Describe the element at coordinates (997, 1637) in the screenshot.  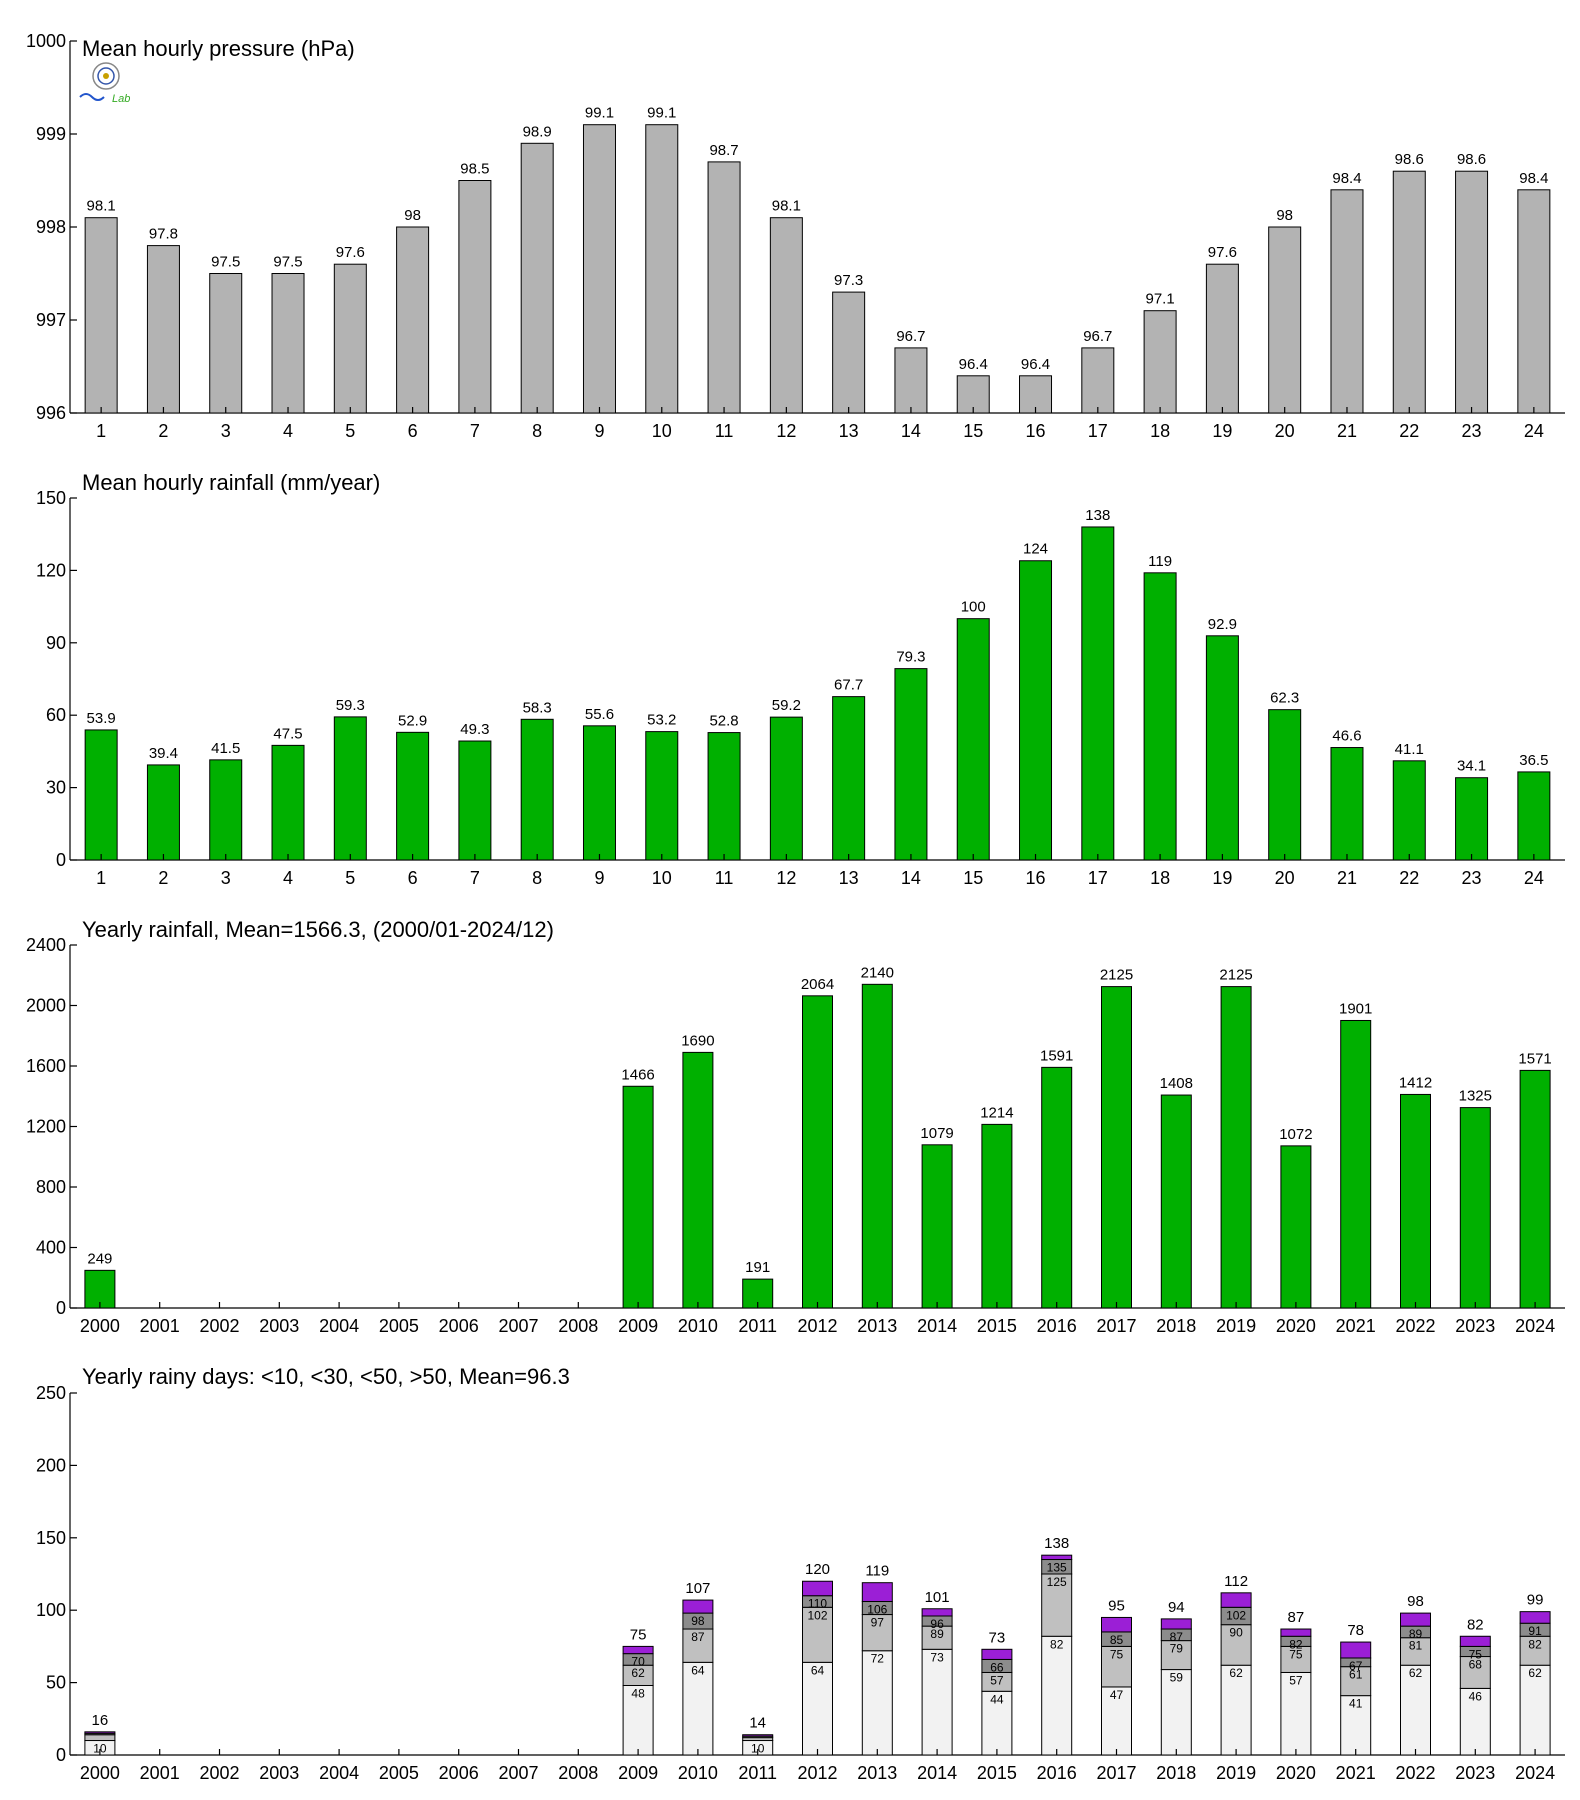
I see `data-label: 73` at that location.